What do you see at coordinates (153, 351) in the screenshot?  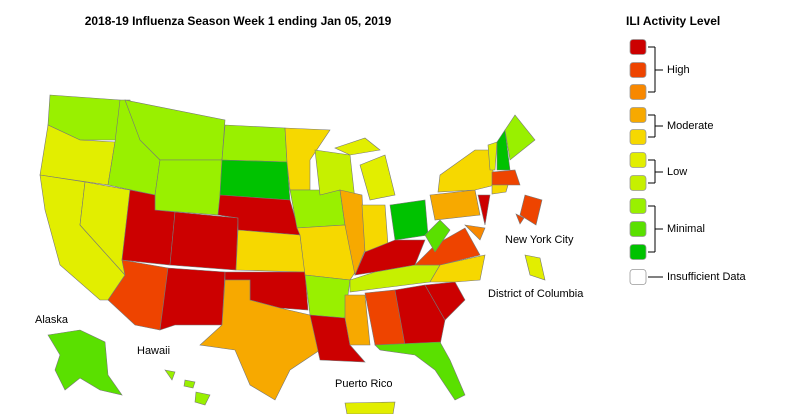 I see `place-label: Hawaii` at bounding box center [153, 351].